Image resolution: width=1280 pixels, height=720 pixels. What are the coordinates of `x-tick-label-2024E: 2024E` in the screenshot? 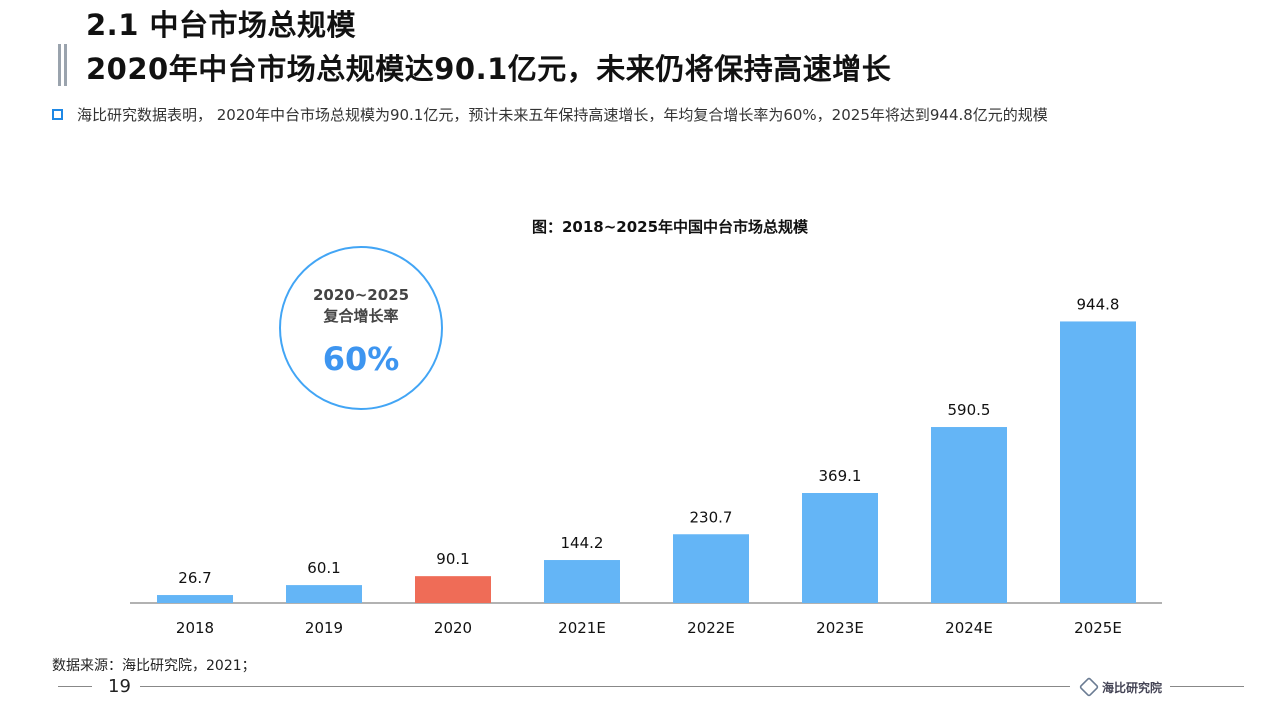 It's located at (969, 628).